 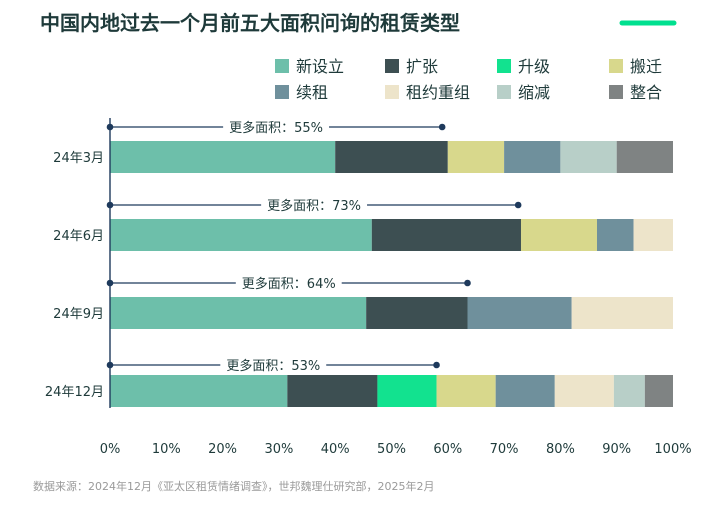 What do you see at coordinates (391, 449) in the screenshot?
I see `x-tick-label: 50%` at bounding box center [391, 449].